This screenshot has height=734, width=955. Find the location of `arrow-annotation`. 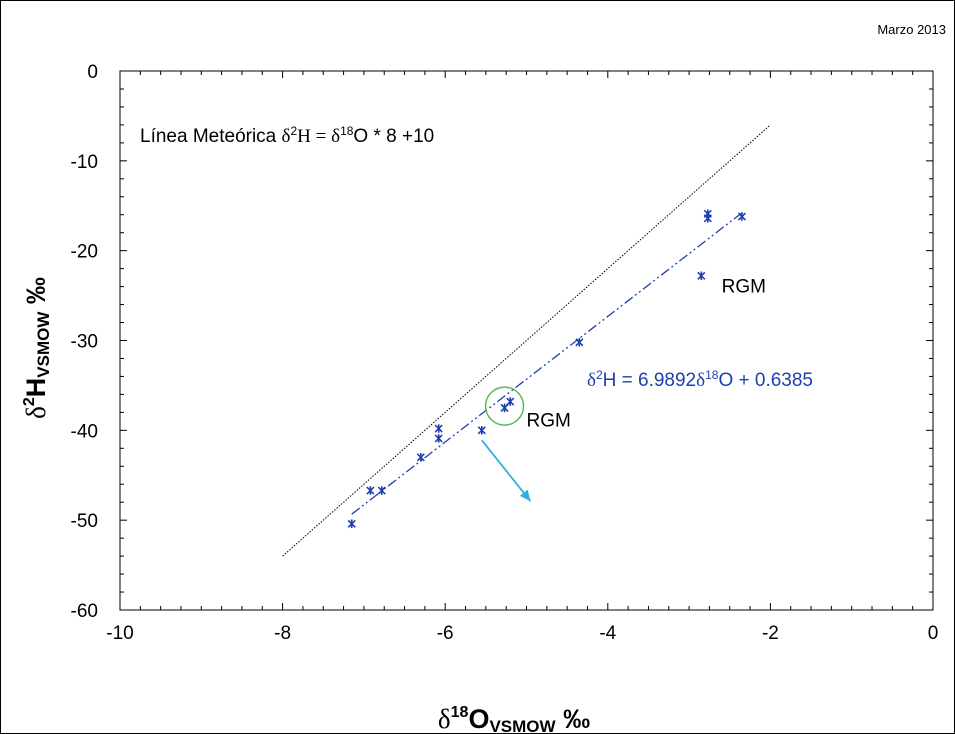

arrow-annotation is located at coordinates (506, 470).